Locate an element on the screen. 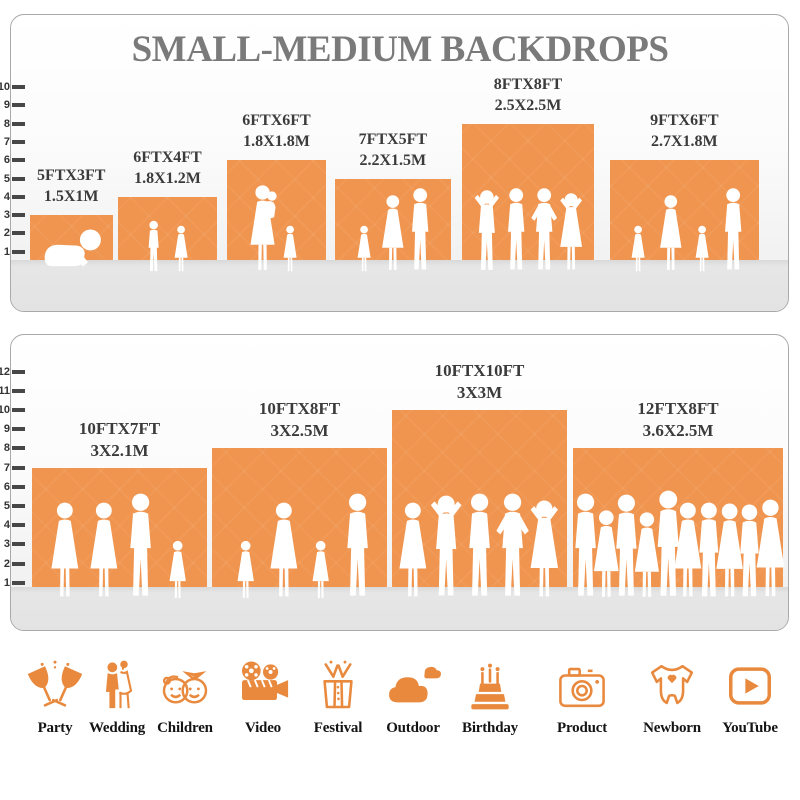 The width and height of the screenshot is (800, 800). category-item-party: Party is located at coordinates (55, 697).